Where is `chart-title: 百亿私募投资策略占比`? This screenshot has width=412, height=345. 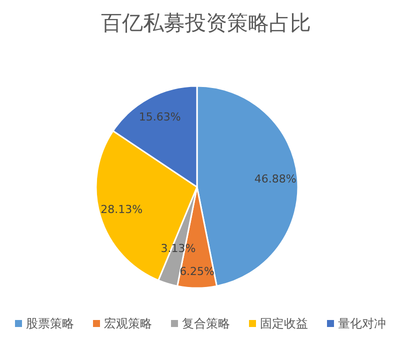 chart-title: 百亿私募投资策略占比 is located at coordinates (206, 23).